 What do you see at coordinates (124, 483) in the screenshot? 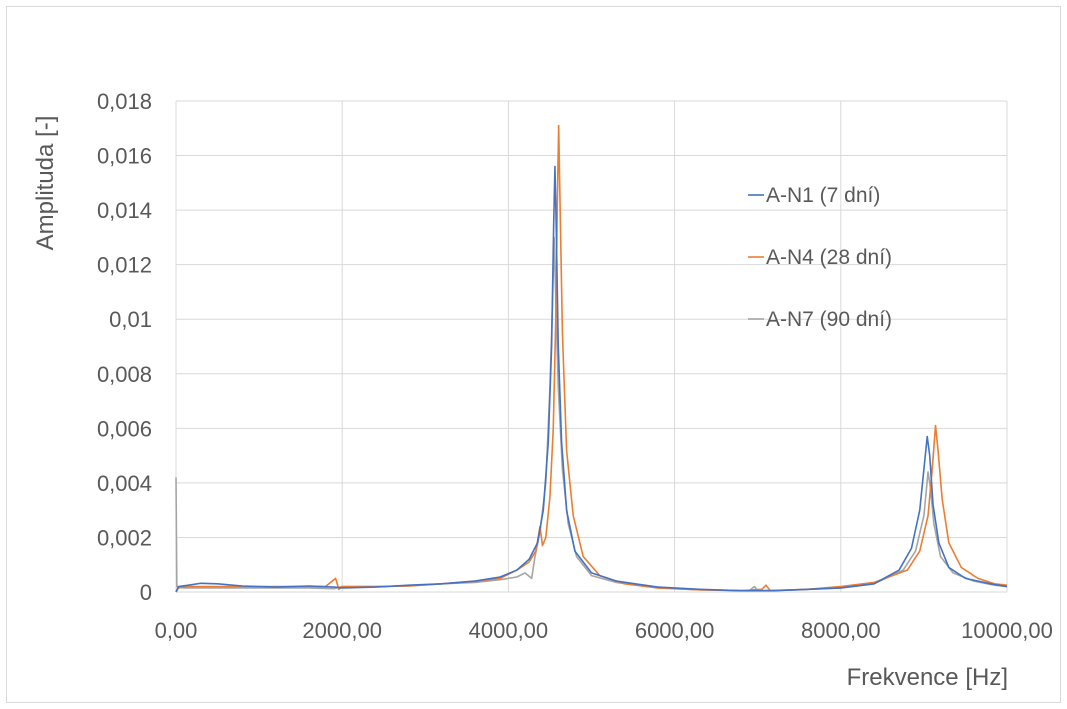
I see `y-tick-label: 0,004` at bounding box center [124, 483].